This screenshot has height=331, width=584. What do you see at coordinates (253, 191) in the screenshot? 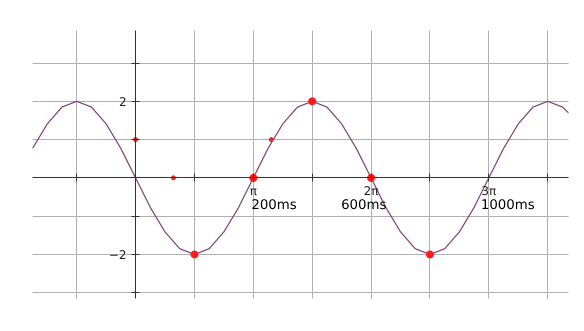
I see `x-tick-label: π` at bounding box center [253, 191].